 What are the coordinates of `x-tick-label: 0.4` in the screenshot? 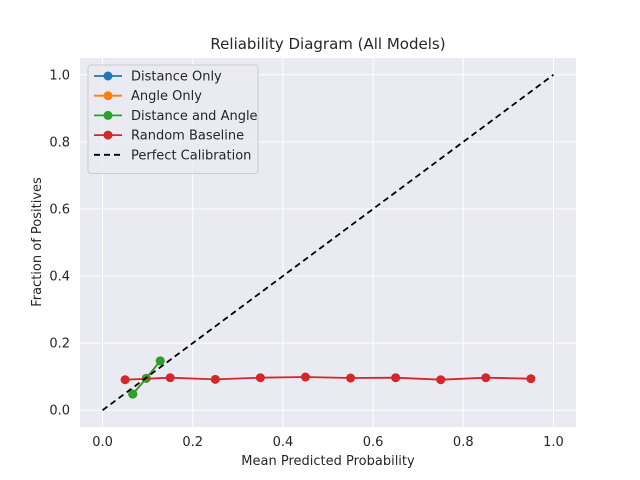 It's located at (283, 442).